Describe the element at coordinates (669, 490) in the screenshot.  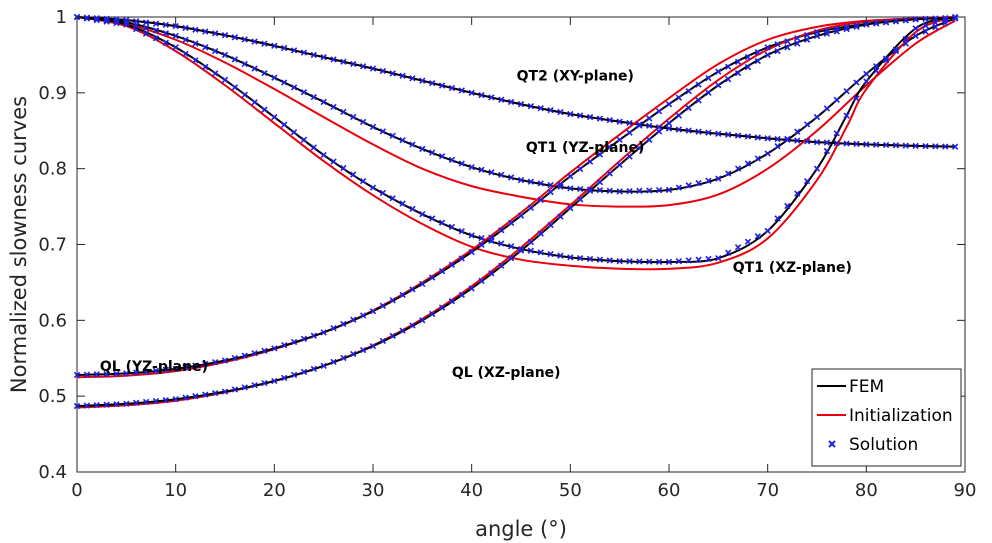
I see `x-tick-label: 60` at that location.